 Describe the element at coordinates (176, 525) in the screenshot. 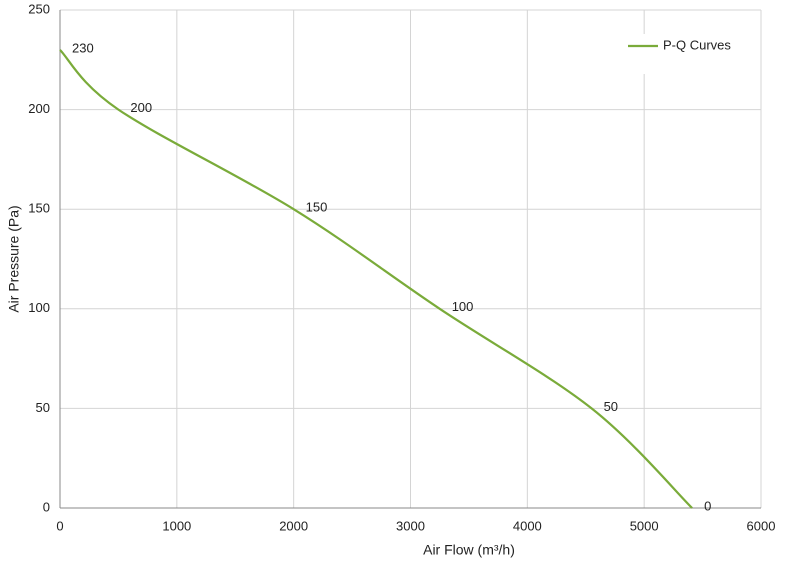

I see `x-tick-label: 1000` at that location.